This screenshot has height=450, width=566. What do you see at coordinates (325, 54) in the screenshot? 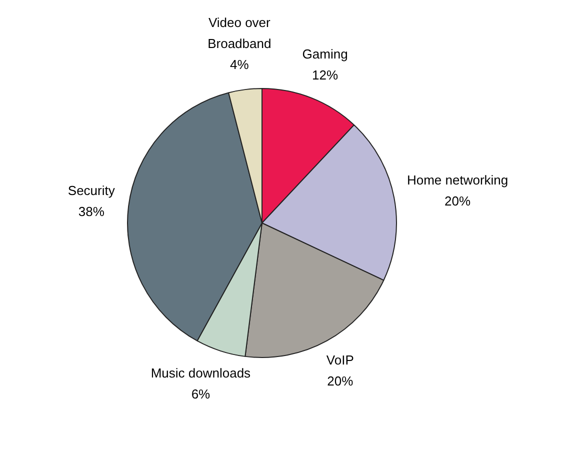
I see `slice-label: Gaming` at bounding box center [325, 54].